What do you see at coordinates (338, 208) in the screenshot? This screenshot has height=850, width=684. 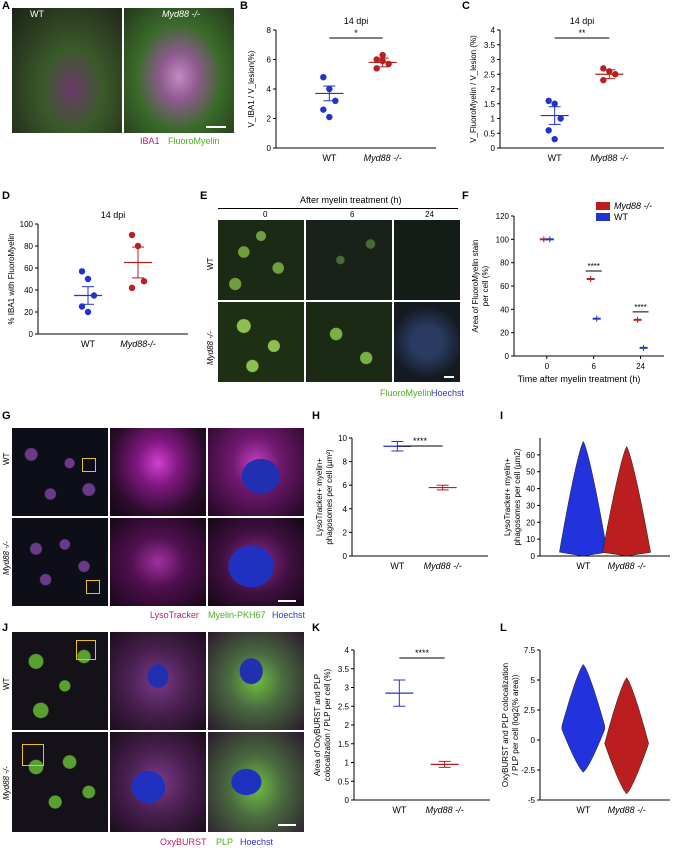 I see `e-header-rule` at bounding box center [338, 208].